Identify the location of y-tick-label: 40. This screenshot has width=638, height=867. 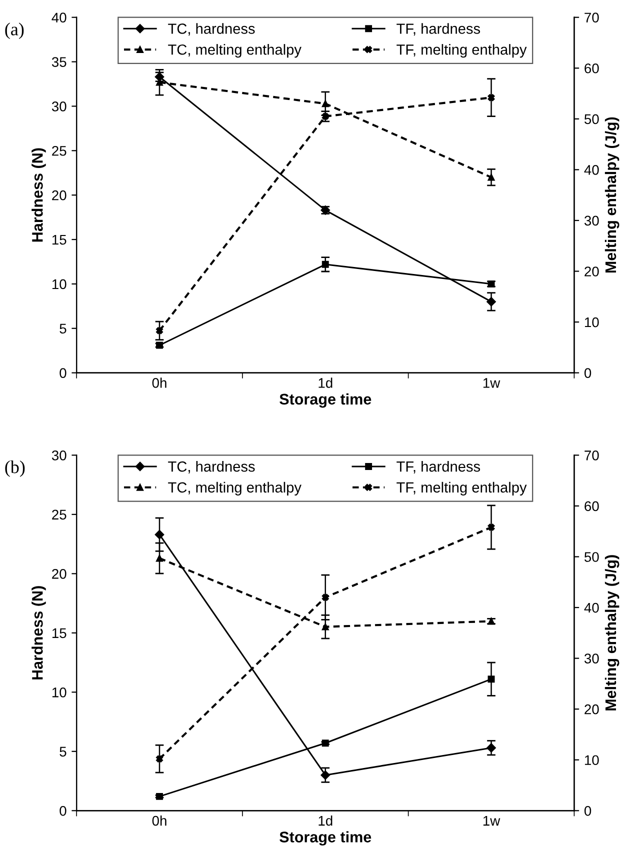
(59, 17).